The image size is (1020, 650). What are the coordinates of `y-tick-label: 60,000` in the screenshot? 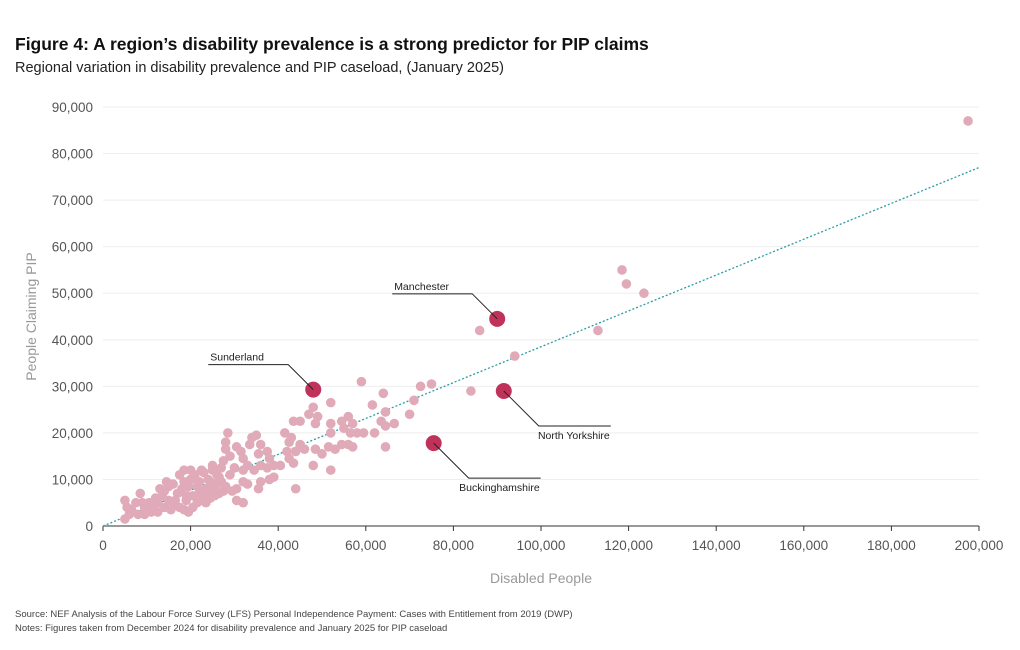 It's located at (72, 247).